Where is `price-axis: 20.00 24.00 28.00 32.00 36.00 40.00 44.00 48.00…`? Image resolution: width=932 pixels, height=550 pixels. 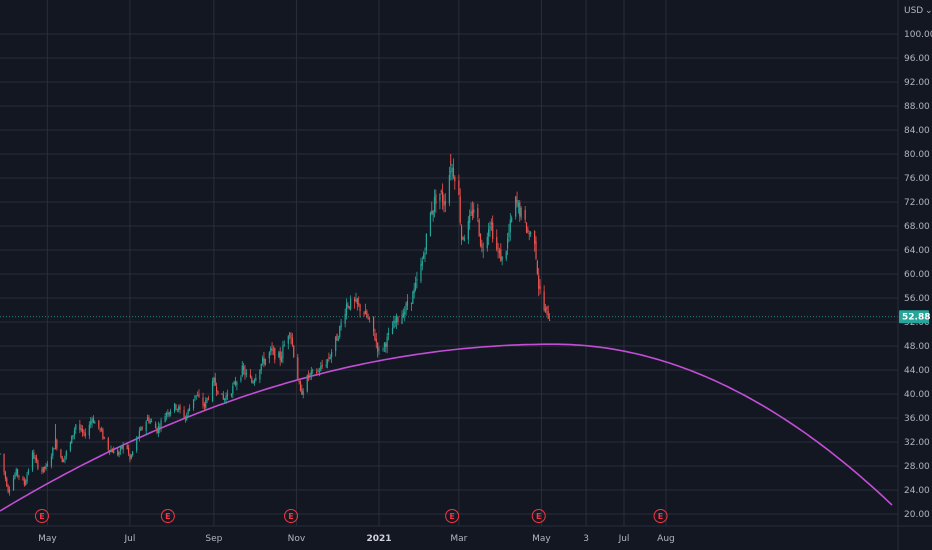 price-axis: 20.00 24.00 28.00 32.00 36.00 40.00 44.00 48.00… is located at coordinates (914, 275).